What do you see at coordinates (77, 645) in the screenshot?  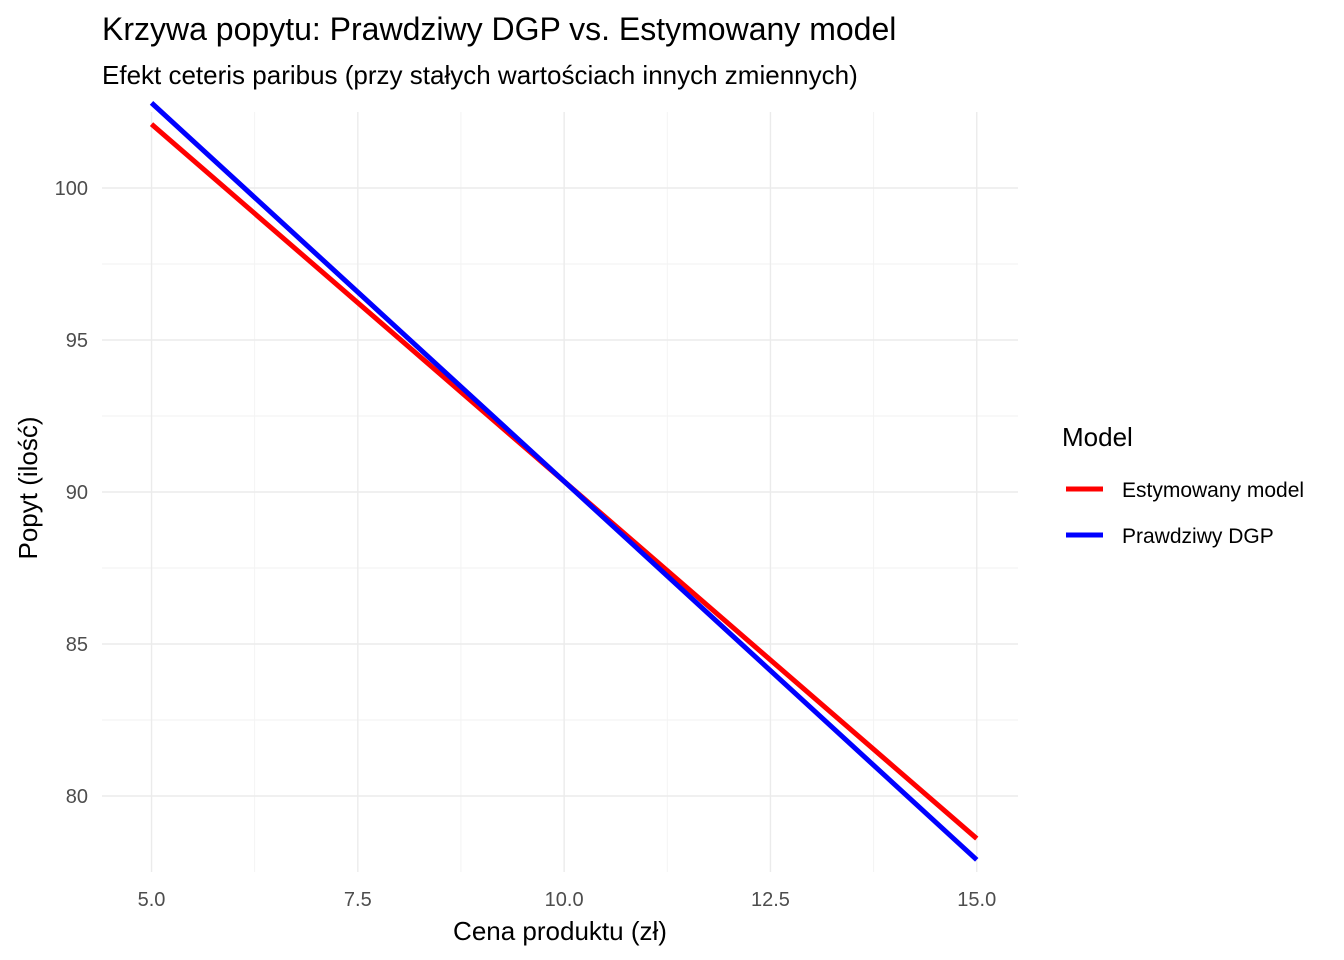 I see `y-tick-label: 85` at bounding box center [77, 645].